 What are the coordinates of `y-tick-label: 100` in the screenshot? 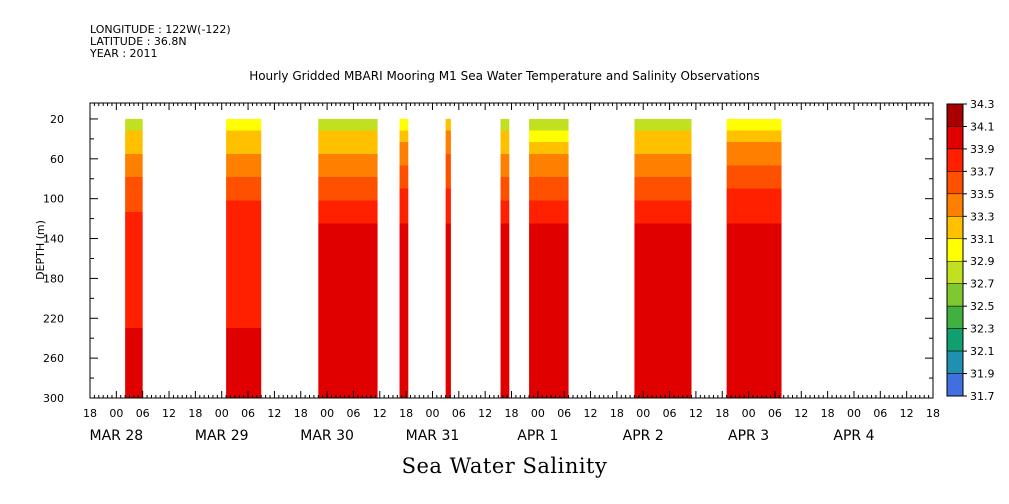 It's located at (53, 199).